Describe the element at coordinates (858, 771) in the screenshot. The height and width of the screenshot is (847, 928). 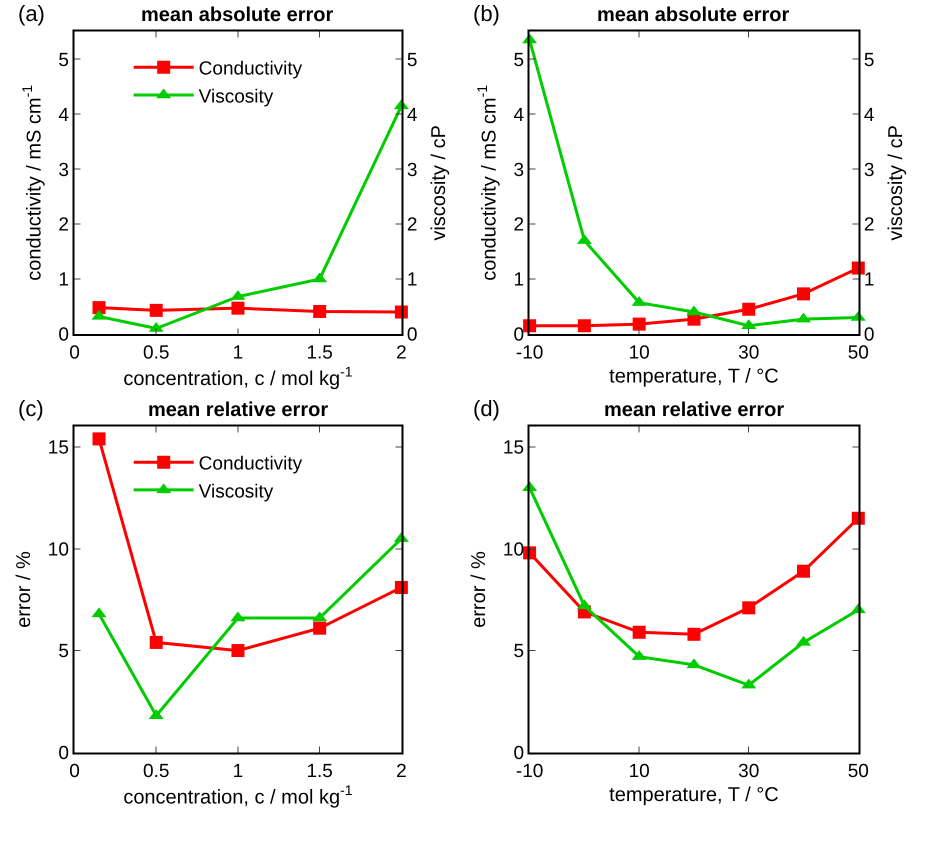
I see `x-tick-label: 50` at that location.